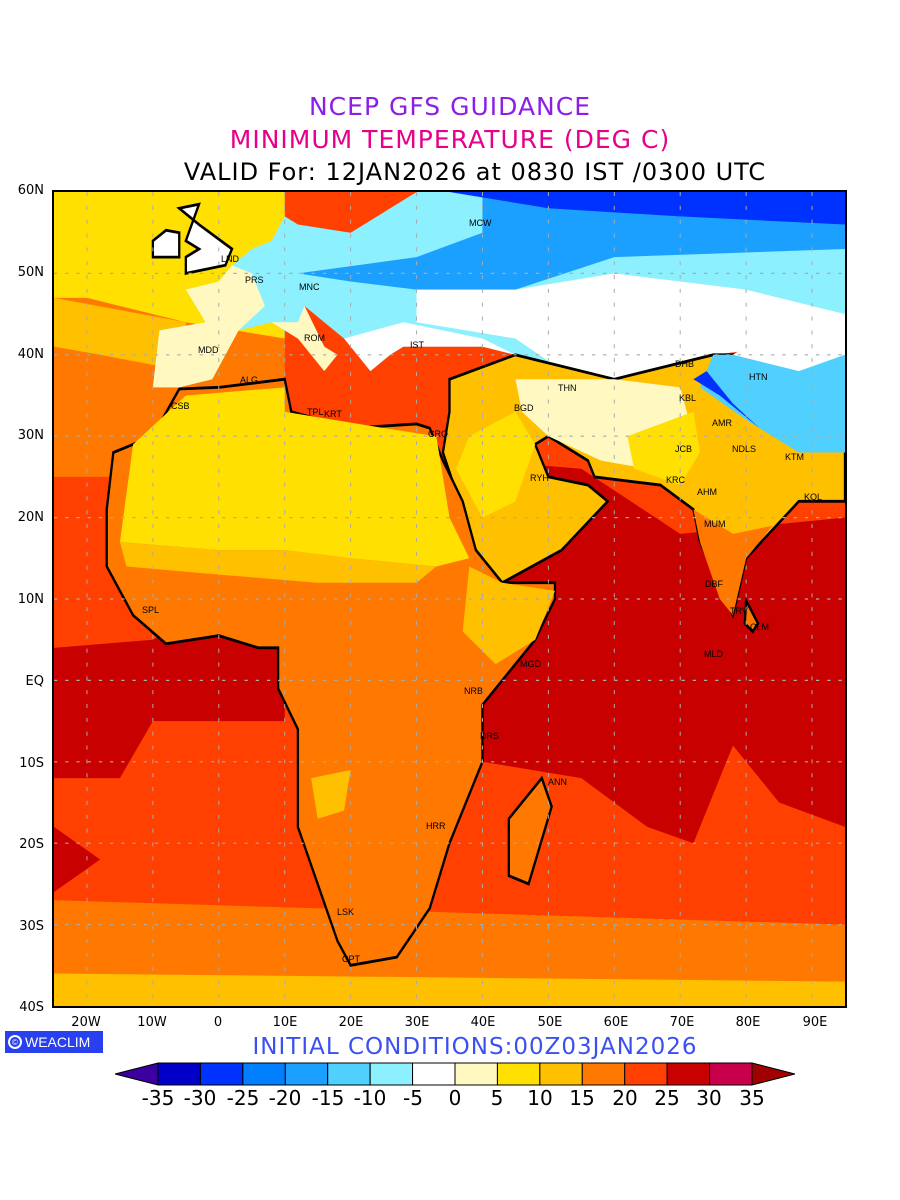 The height and width of the screenshot is (1200, 900). I want to click on city-label: SPL, so click(151, 610).